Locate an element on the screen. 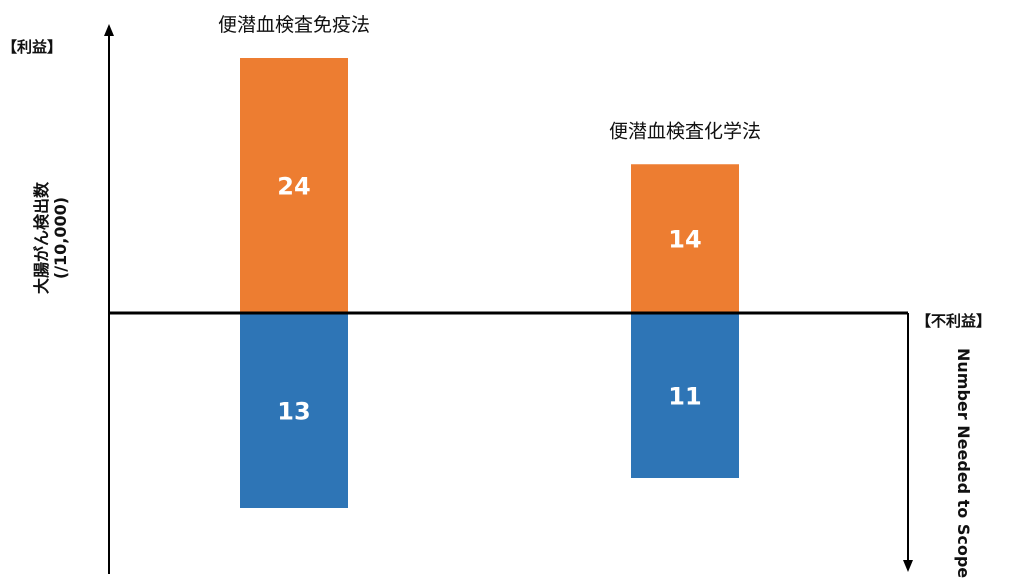 The width and height of the screenshot is (1029, 582). harm-axis-arrow-down-icon is located at coordinates (908, 566).